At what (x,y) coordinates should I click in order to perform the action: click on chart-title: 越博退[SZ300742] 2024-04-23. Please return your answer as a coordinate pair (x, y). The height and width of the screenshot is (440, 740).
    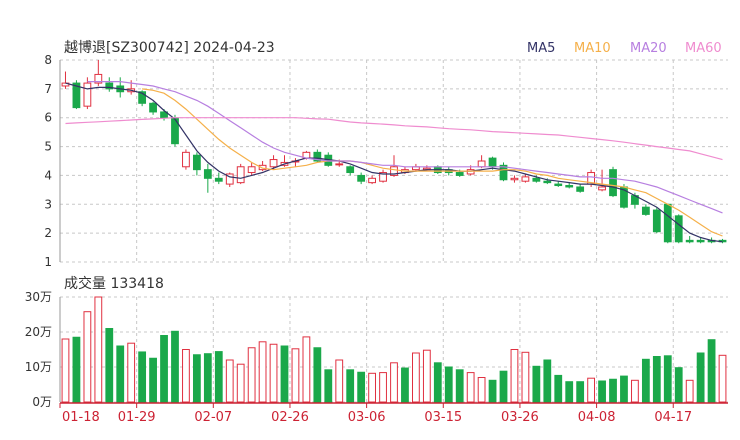
    Looking at the image, I should click on (169, 47).